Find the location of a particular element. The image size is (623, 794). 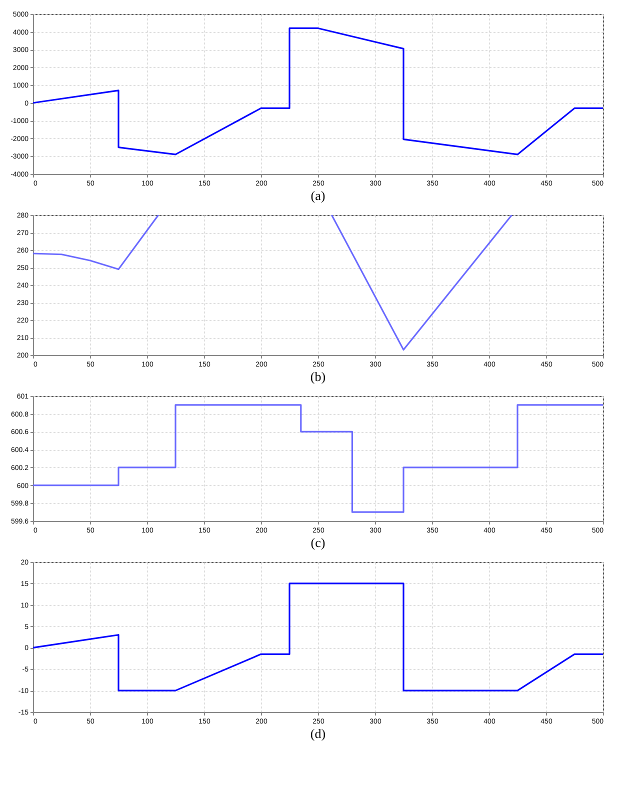

text: (d) is located at coordinates (318, 733).